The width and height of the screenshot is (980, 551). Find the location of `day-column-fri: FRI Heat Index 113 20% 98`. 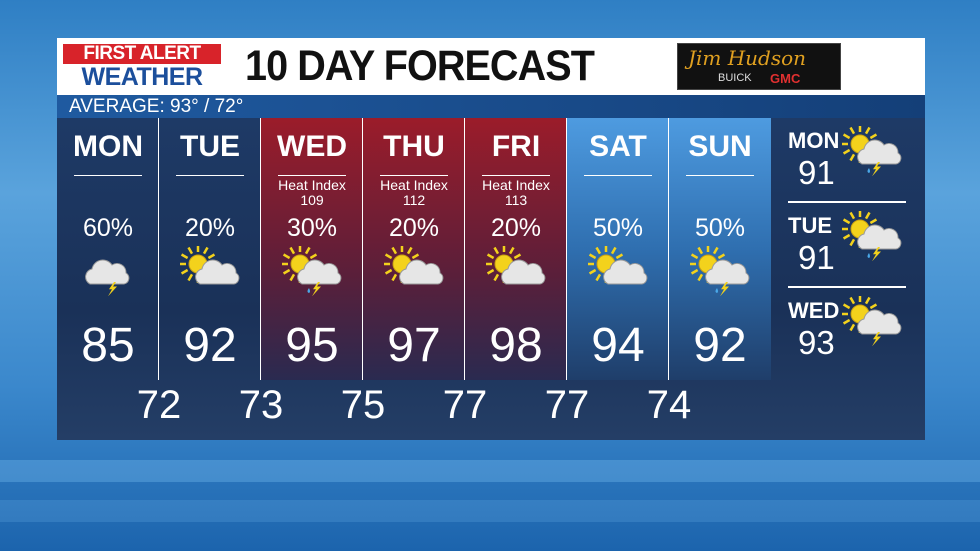

day-column-fri: FRI Heat Index 113 20% 98 is located at coordinates (516, 249).